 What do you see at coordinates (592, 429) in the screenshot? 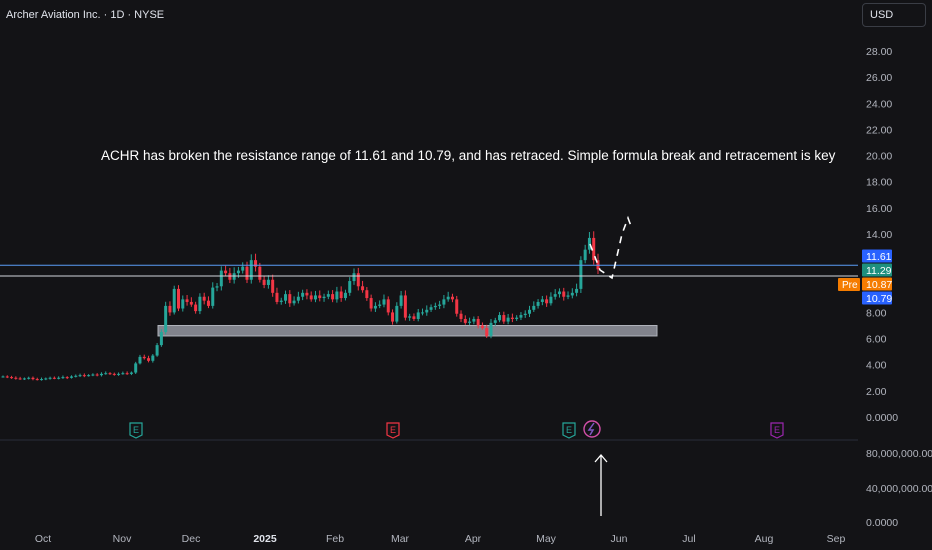
I see `lightning-news-icon` at bounding box center [592, 429].